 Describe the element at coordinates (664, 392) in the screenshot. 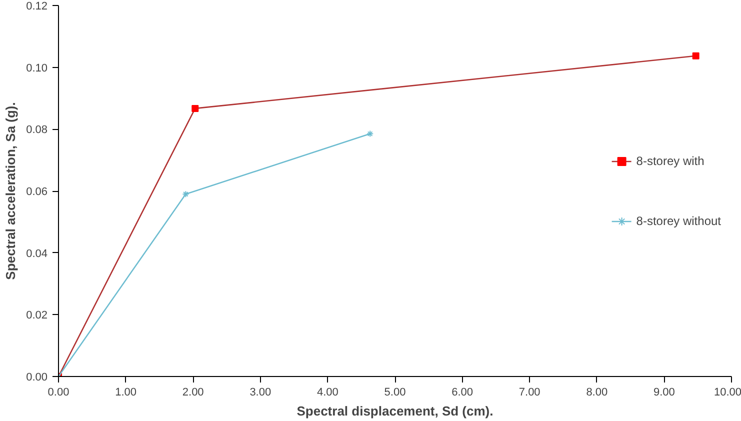

I see `x-tick-label: 9.00` at that location.